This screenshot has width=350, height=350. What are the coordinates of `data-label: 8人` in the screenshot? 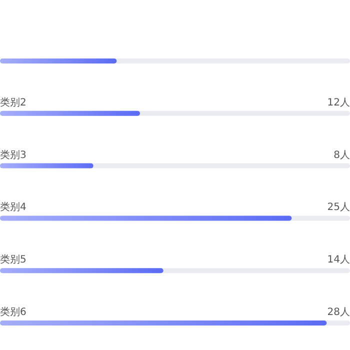 It's located at (342, 155).